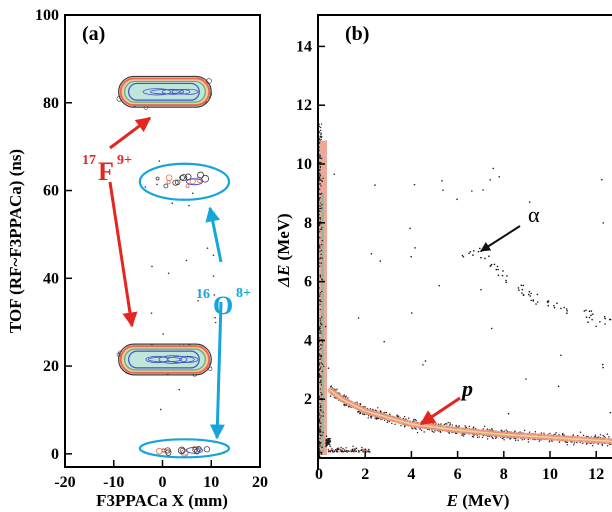 The width and height of the screenshot is (612, 512). I want to click on panel-a-xlabel: F3PPACa X (mm), so click(162, 500).